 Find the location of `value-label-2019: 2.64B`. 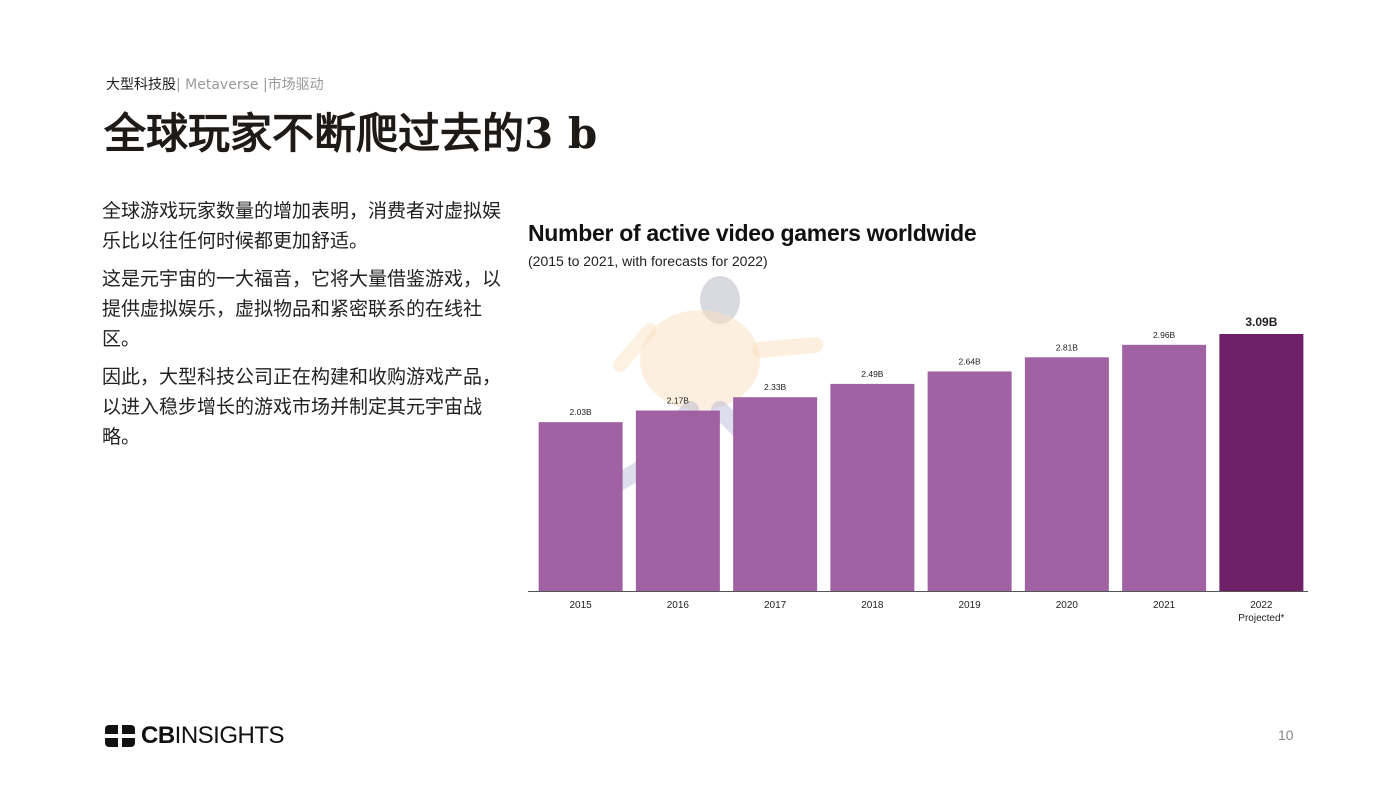

value-label-2019: 2.64B is located at coordinates (970, 361).